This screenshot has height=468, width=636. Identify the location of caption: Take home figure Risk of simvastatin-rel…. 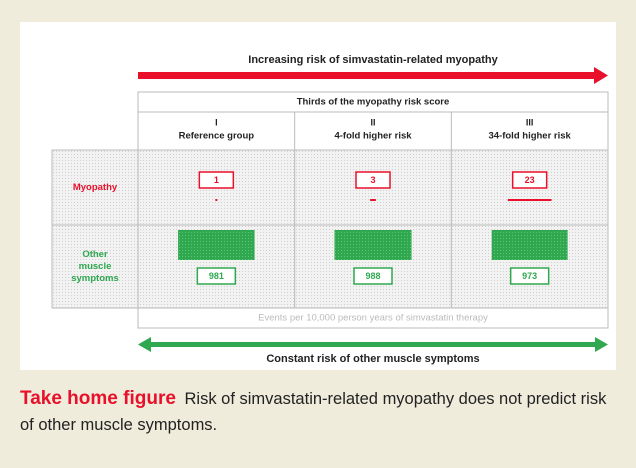
(318, 412).